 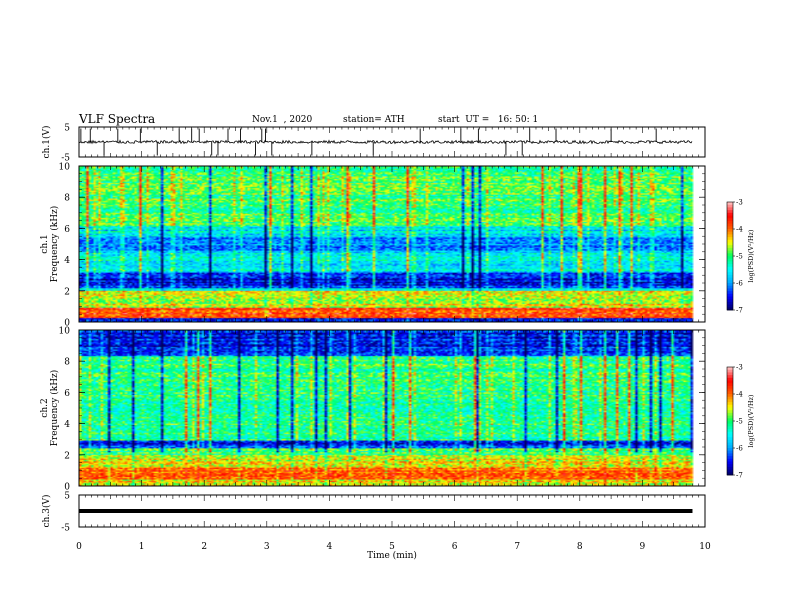 What do you see at coordinates (142, 547) in the screenshot?
I see `x-tick-label: 1` at bounding box center [142, 547].